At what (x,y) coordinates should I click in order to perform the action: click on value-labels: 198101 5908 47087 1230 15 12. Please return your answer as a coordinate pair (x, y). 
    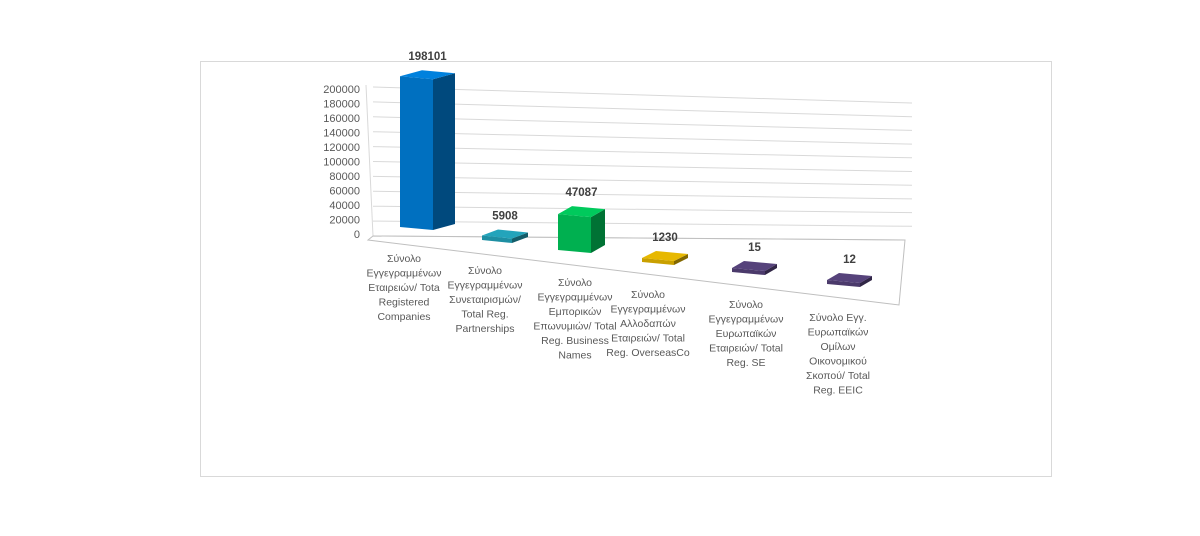
    Looking at the image, I should click on (632, 158).